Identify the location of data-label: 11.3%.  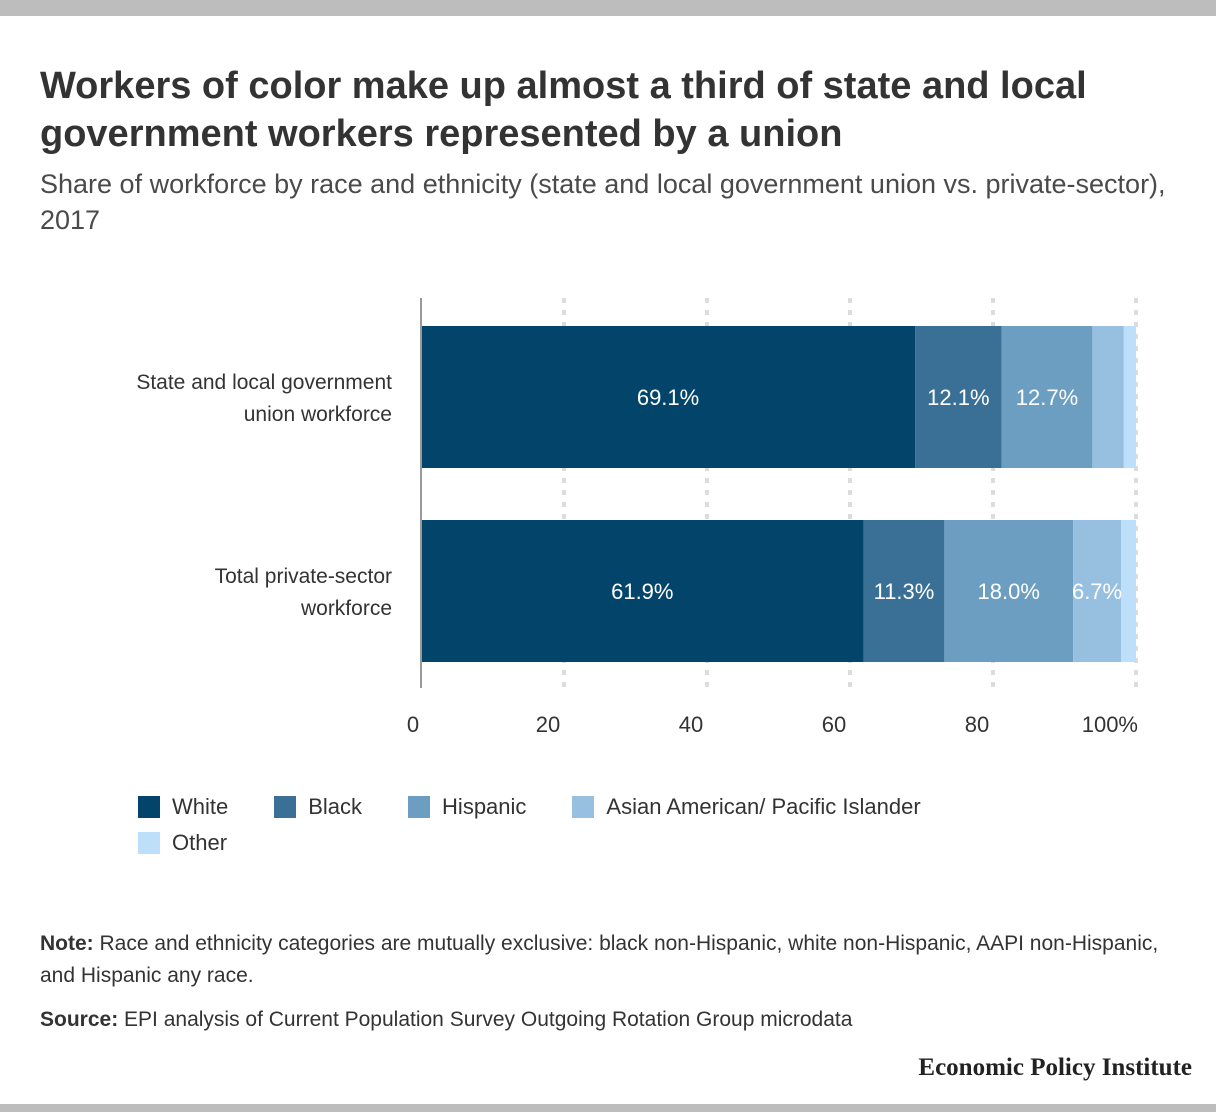
(904, 591).